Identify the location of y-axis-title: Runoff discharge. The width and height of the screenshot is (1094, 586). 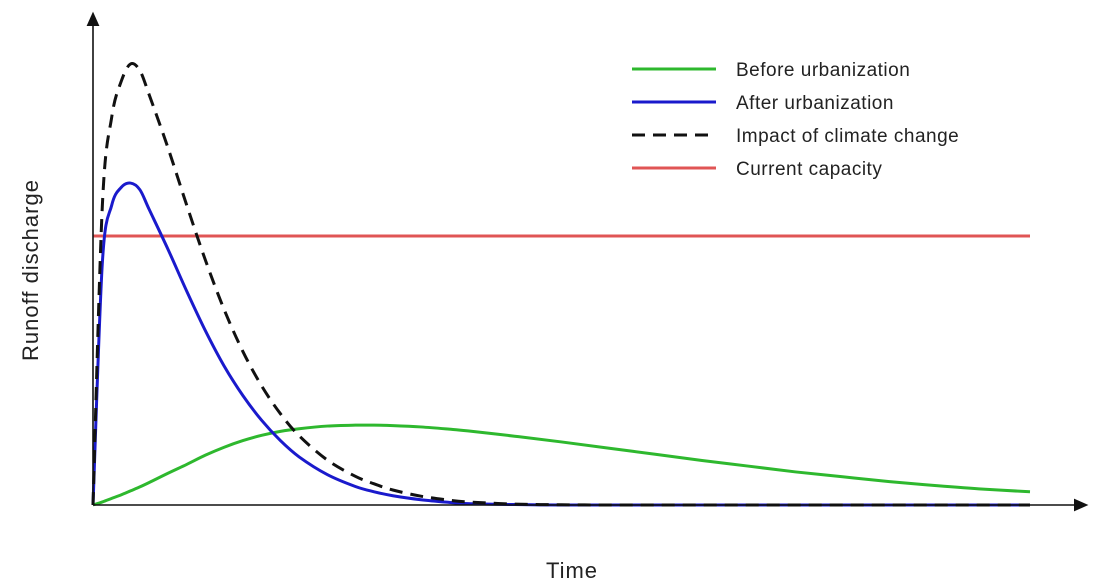
(30, 270).